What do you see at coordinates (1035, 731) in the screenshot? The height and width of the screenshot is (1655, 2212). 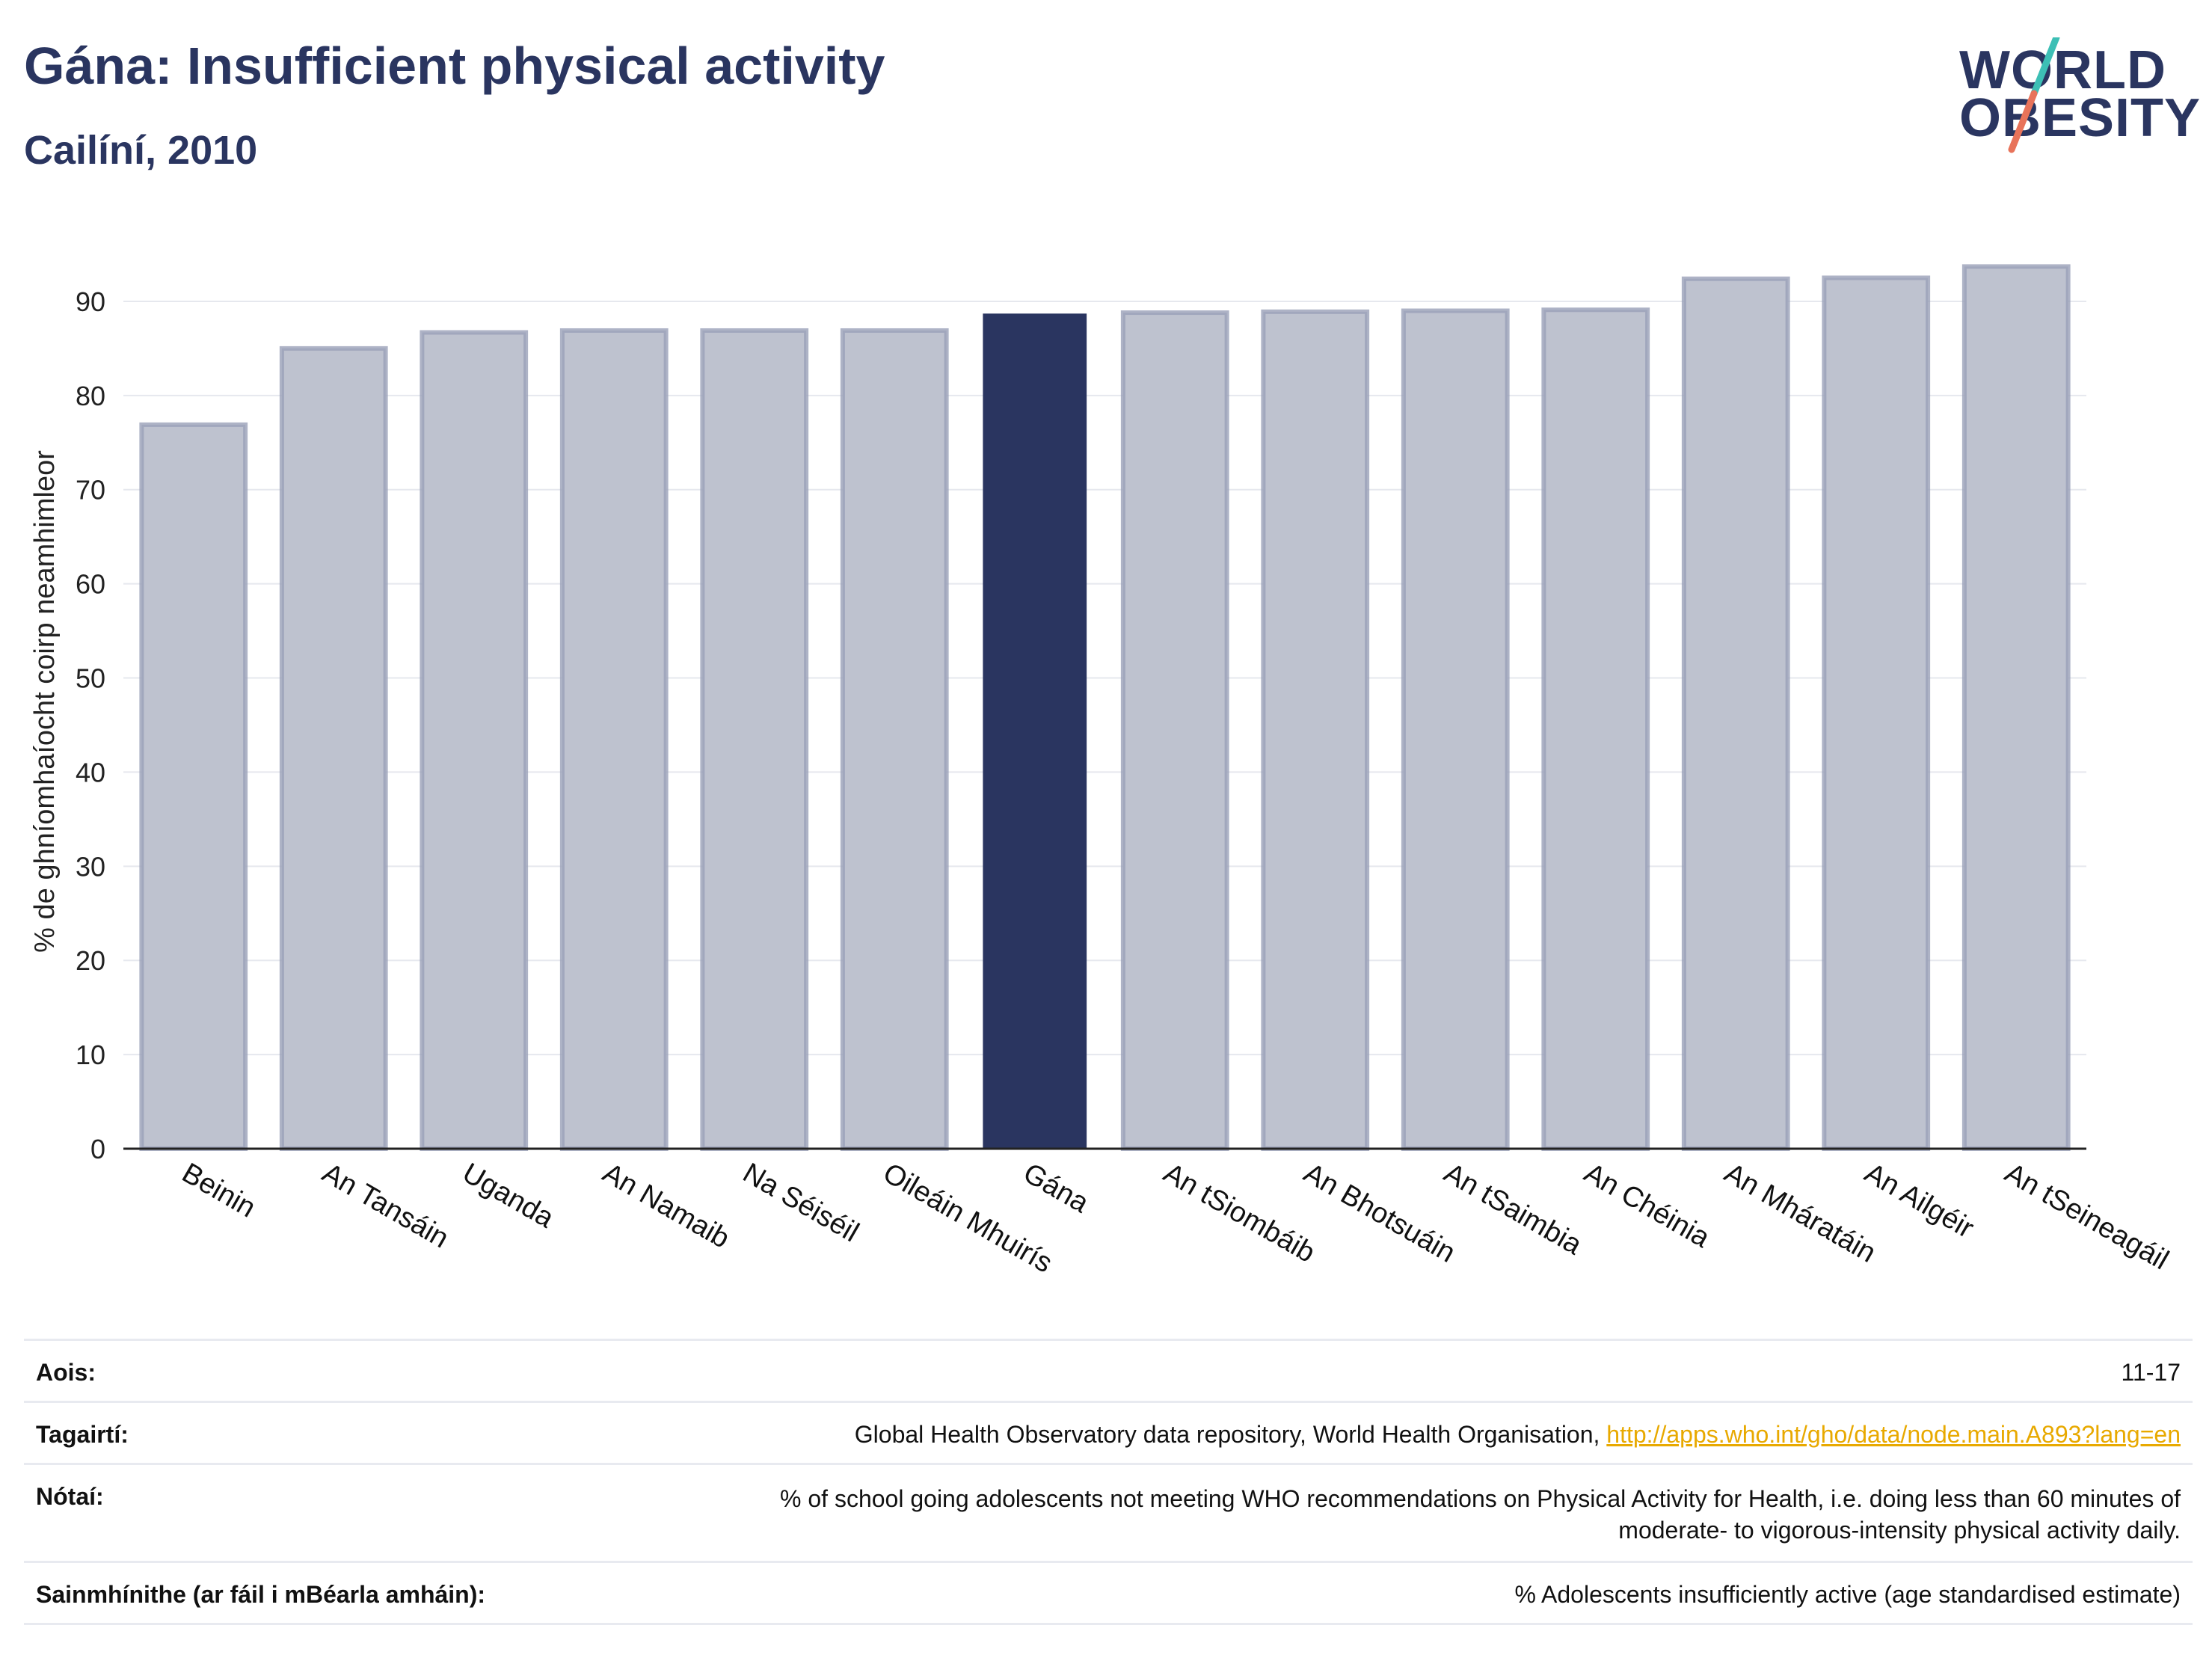 I see `bar-highlight` at bounding box center [1035, 731].